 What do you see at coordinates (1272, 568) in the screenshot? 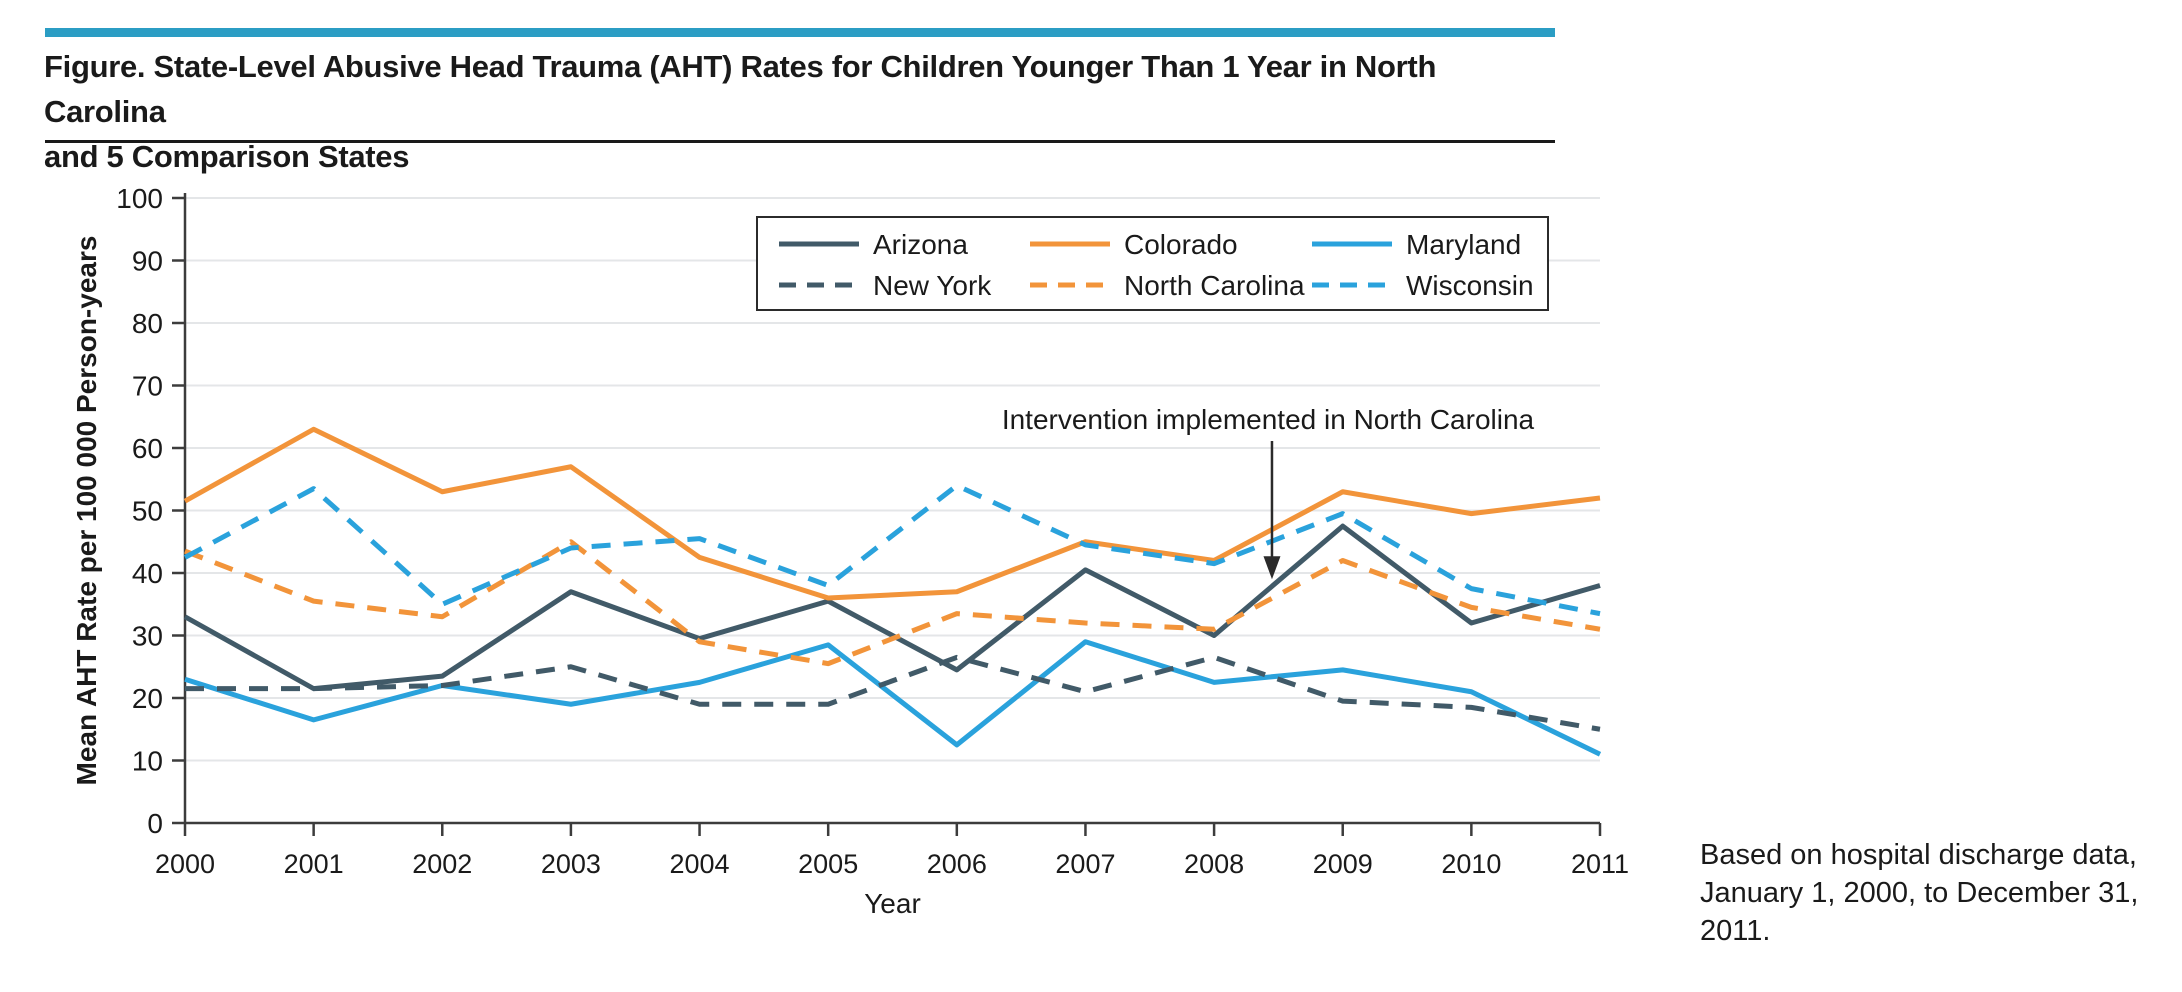
I see `annotation-arrowhead` at bounding box center [1272, 568].